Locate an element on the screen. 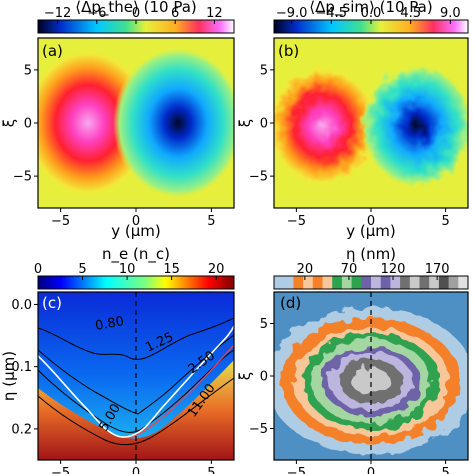 The width and height of the screenshot is (474, 474). colorbar-c-label: n_e (n_c) is located at coordinates (136, 254).